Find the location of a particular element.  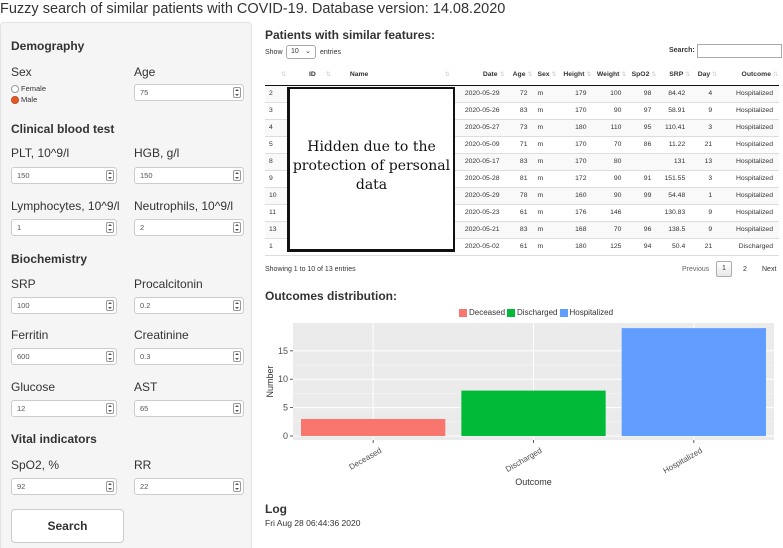

table-info: Showing 1 to 10 of 13 entries is located at coordinates (310, 269).